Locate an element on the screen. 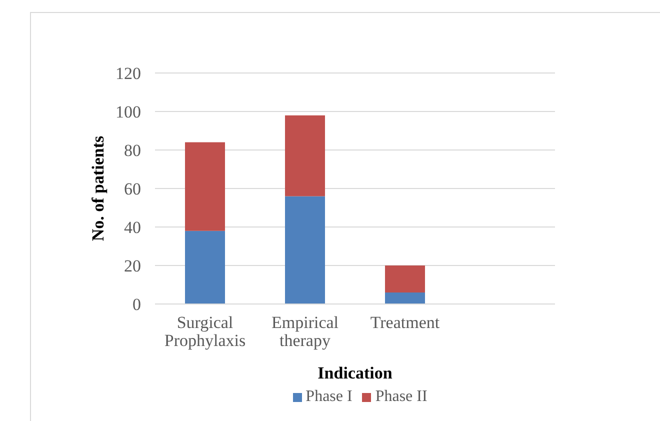 Image resolution: width=660 pixels, height=421 pixels. x-axis-title: Indication is located at coordinates (355, 373).